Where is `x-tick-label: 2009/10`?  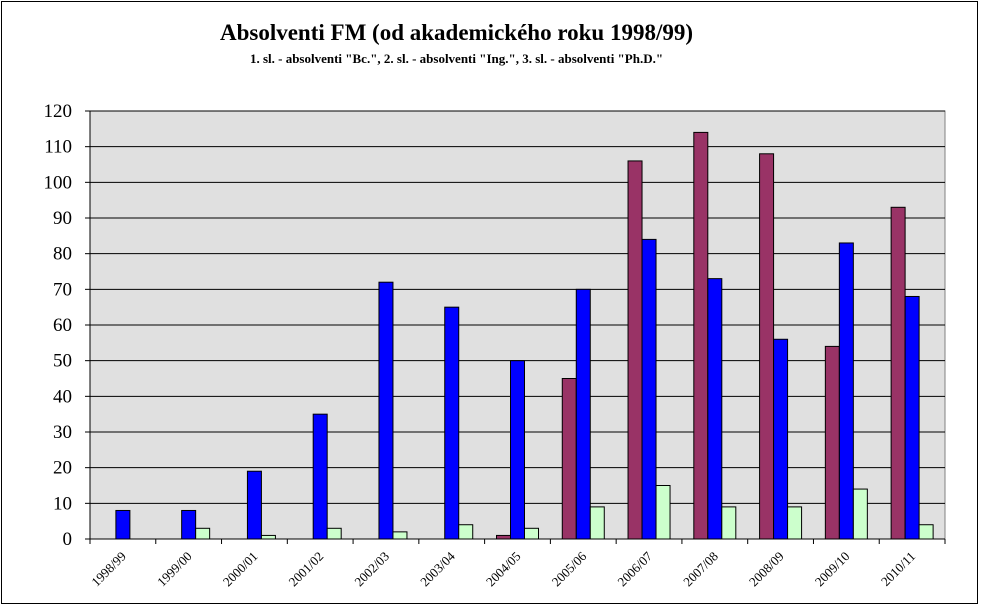 x-tick-label: 2009/10 is located at coordinates (832, 569).